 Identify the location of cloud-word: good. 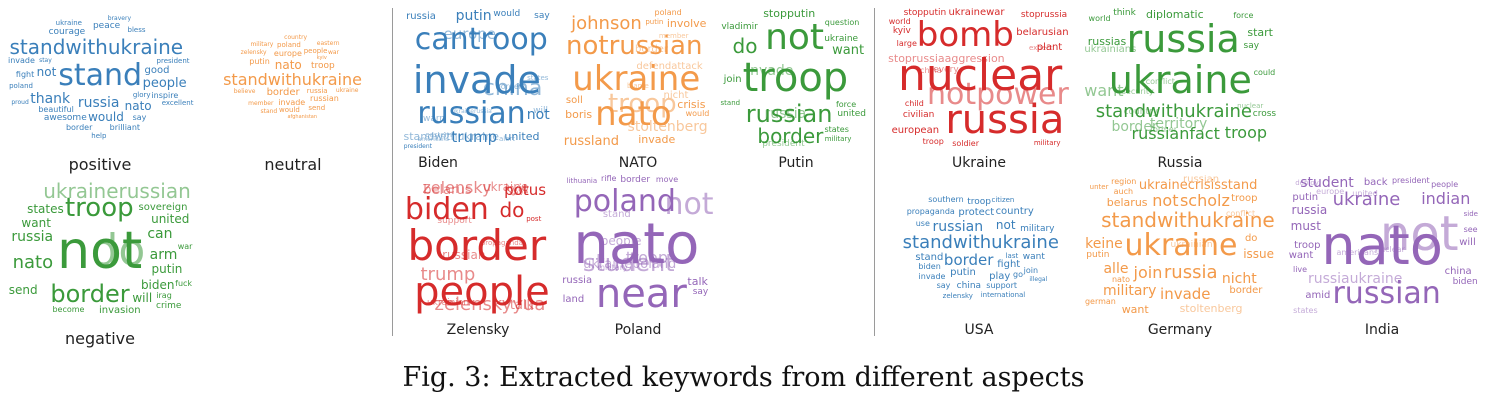
(157, 70).